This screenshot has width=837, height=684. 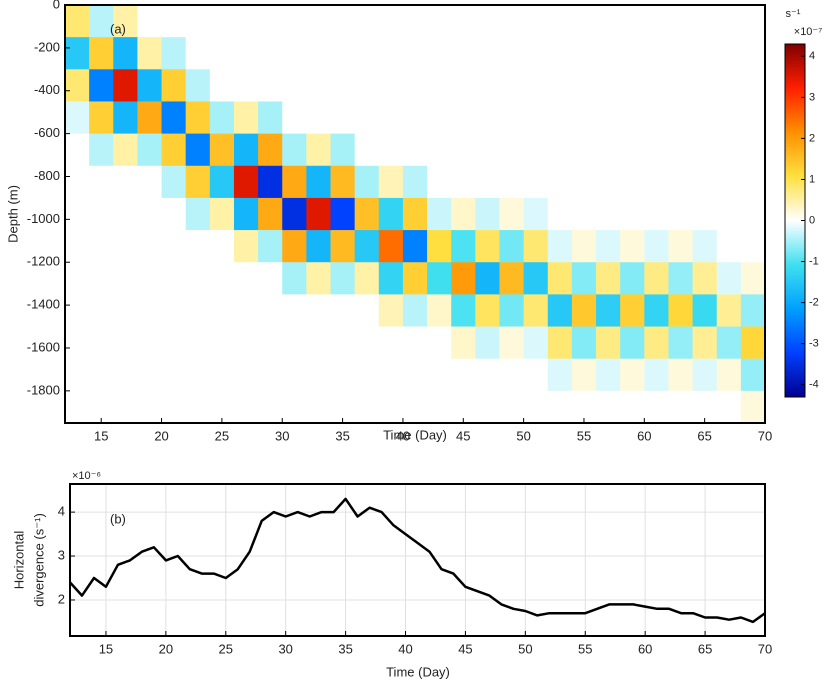 I want to click on colorbar-tick-label: 2, so click(x=812, y=138).